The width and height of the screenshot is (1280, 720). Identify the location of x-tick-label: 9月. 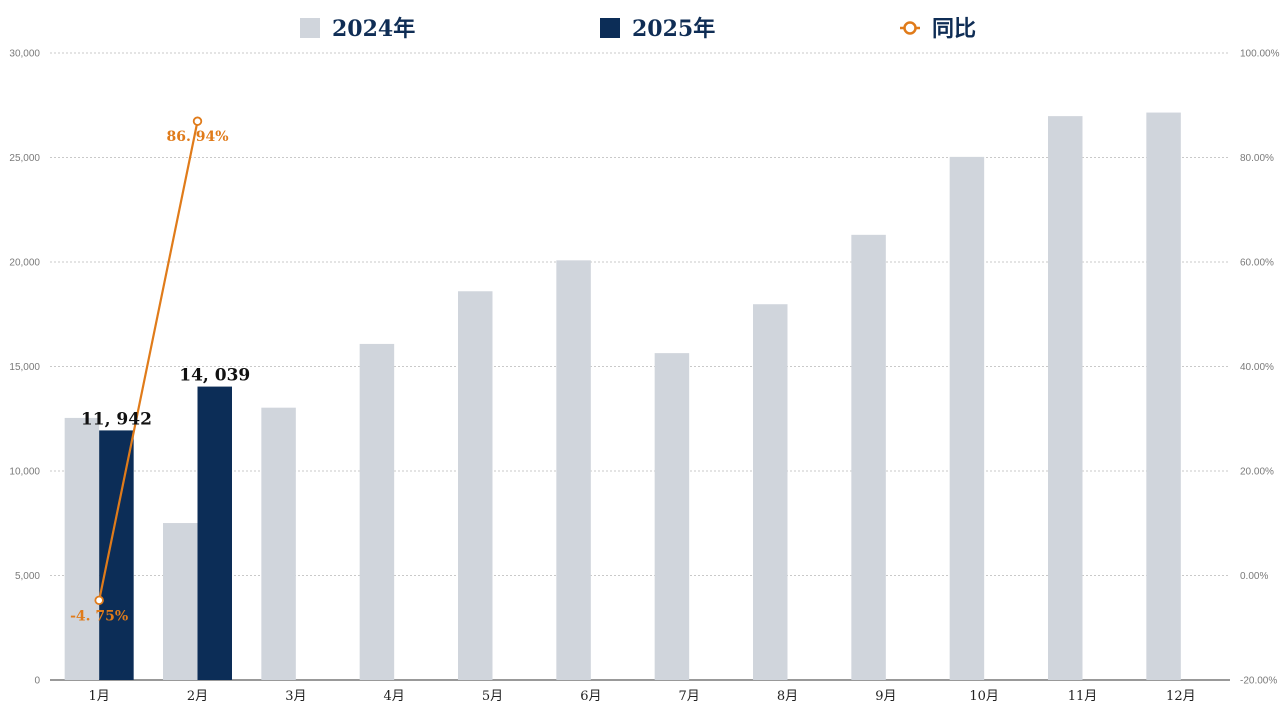
(885, 696).